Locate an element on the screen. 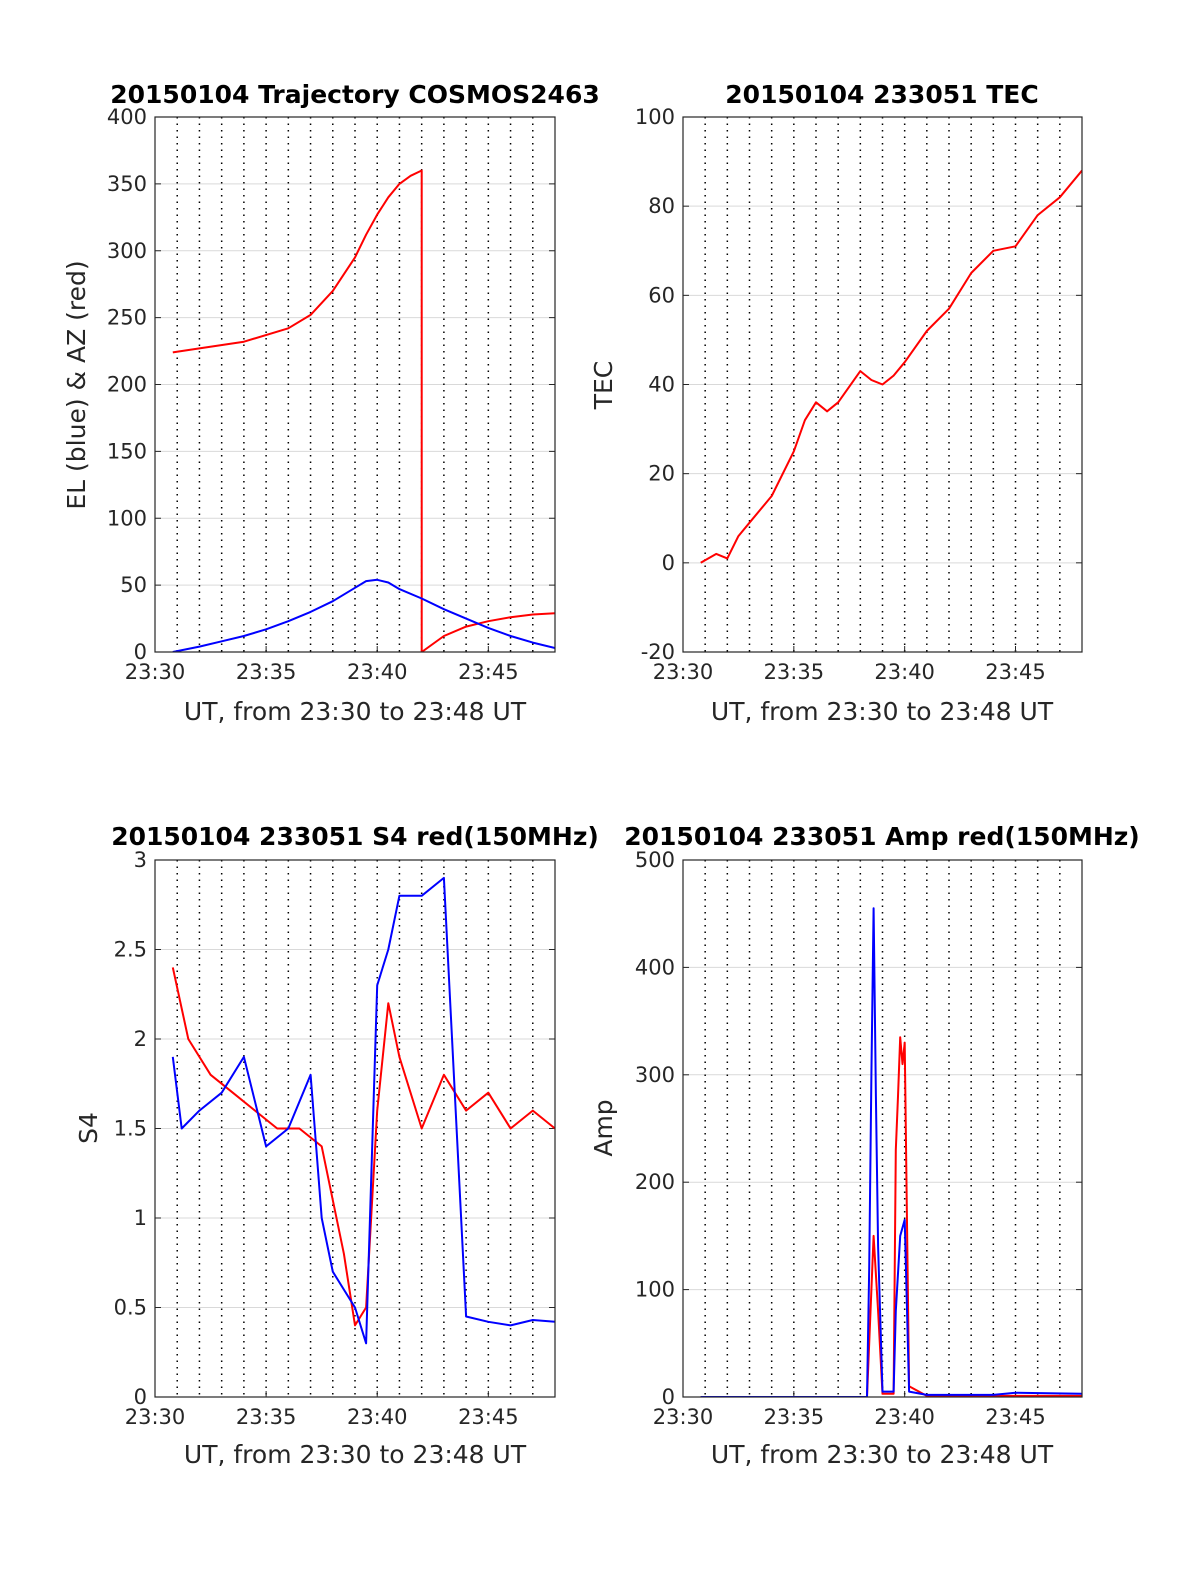 This screenshot has height=1575, width=1200. plot-background is located at coordinates (882, 1128).